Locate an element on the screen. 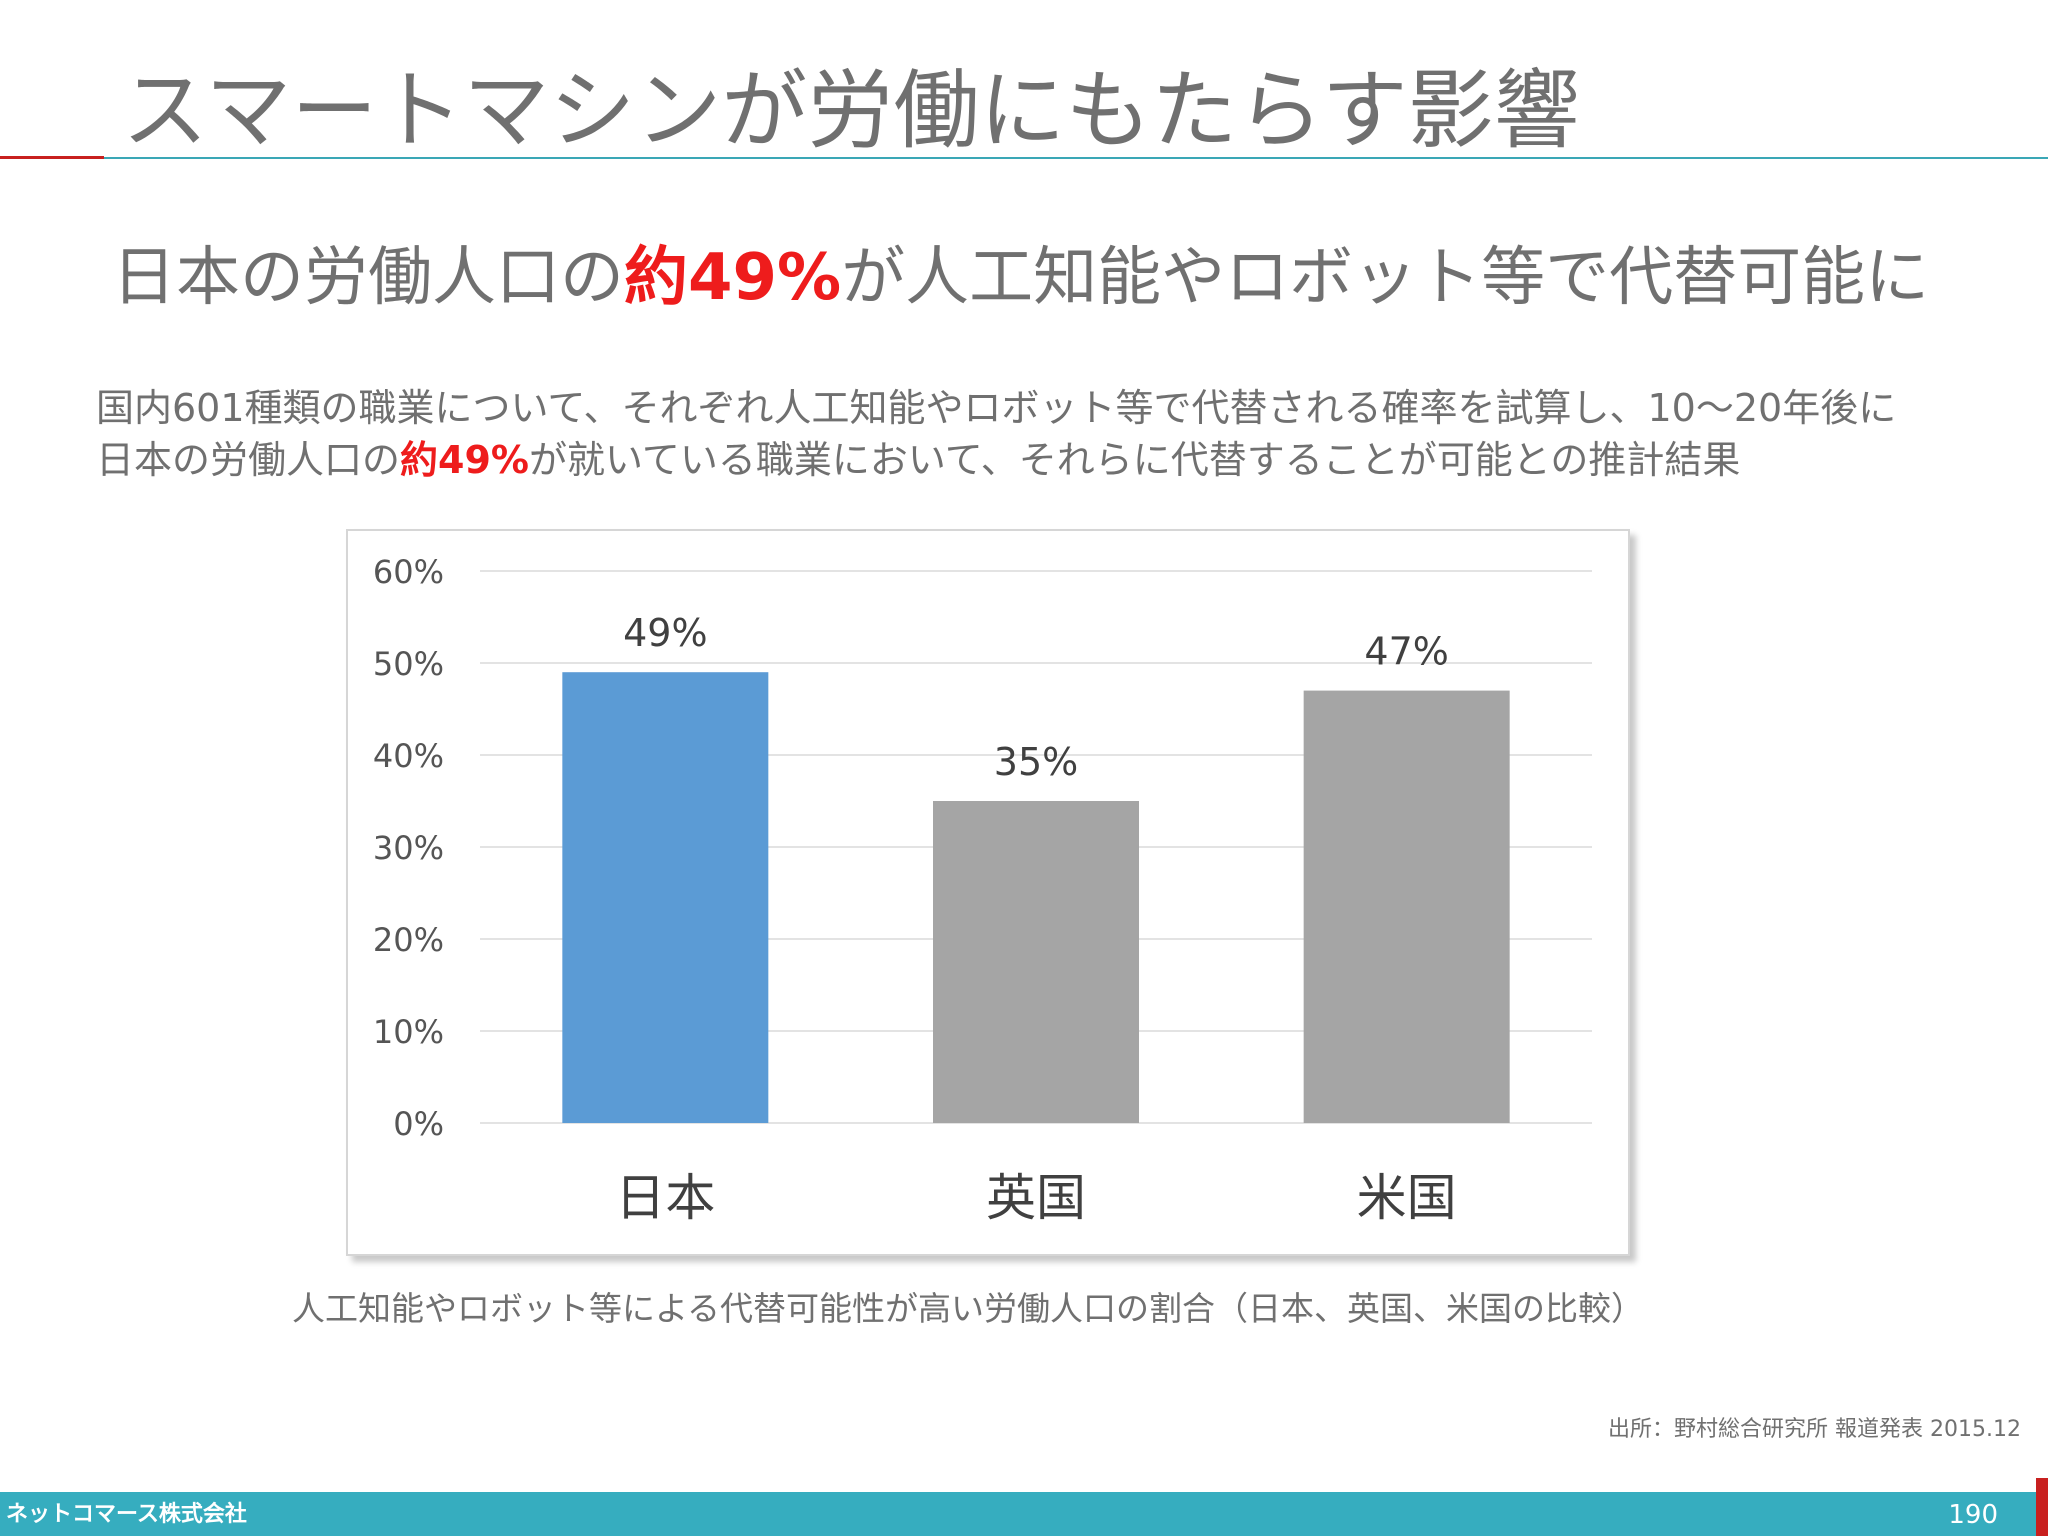 This screenshot has height=1536, width=2048. title-rule is located at coordinates (1076, 158).